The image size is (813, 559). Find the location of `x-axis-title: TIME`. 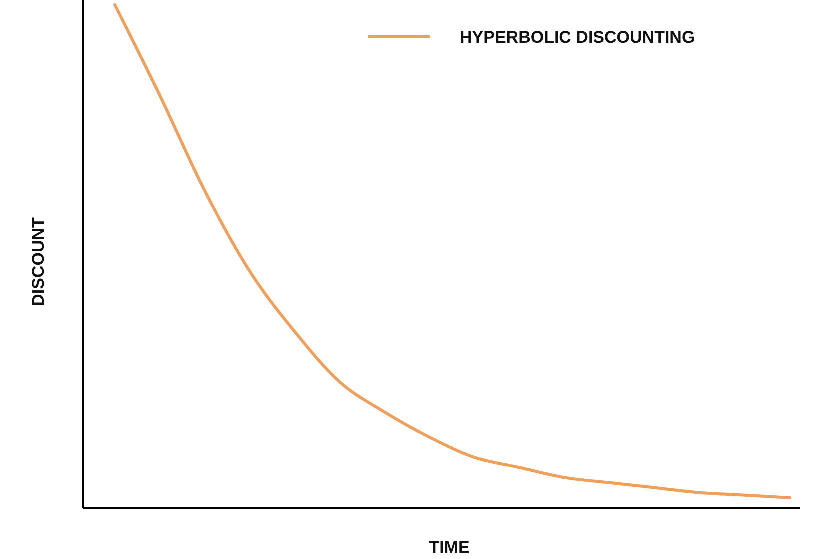

x-axis-title: TIME is located at coordinates (449, 547).